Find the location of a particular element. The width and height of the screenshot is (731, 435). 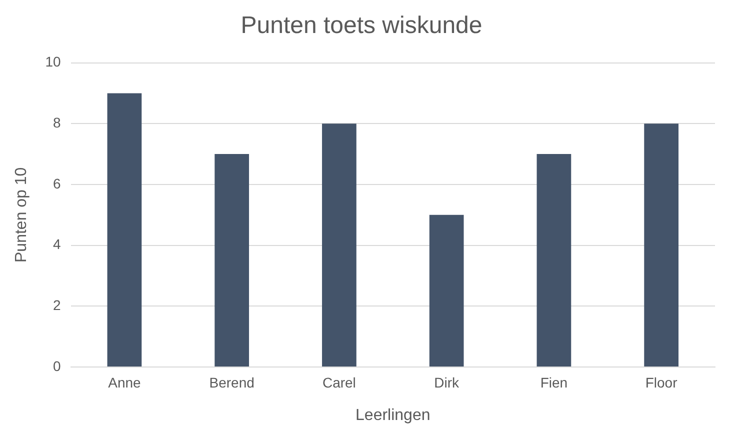

y-tick-label: 2 is located at coordinates (56, 305).